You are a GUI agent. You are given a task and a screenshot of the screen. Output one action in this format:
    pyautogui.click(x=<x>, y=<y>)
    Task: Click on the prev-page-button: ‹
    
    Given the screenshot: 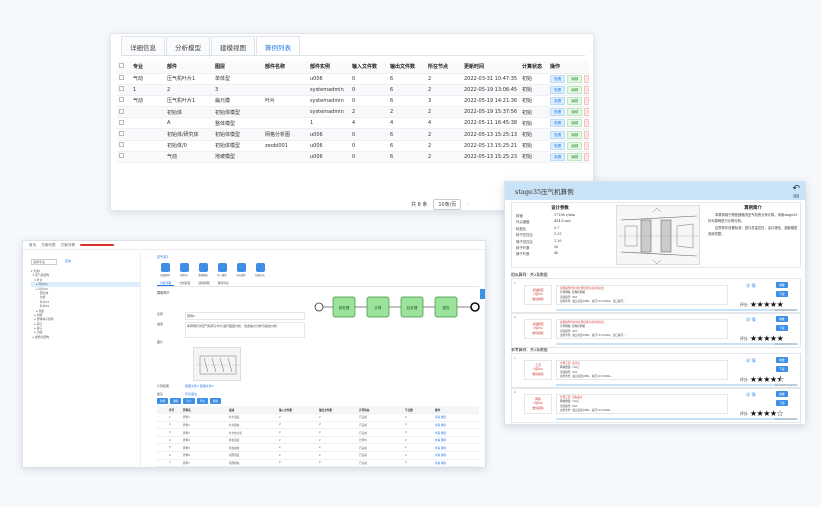 What is the action you would take?
    pyautogui.click(x=468, y=204)
    